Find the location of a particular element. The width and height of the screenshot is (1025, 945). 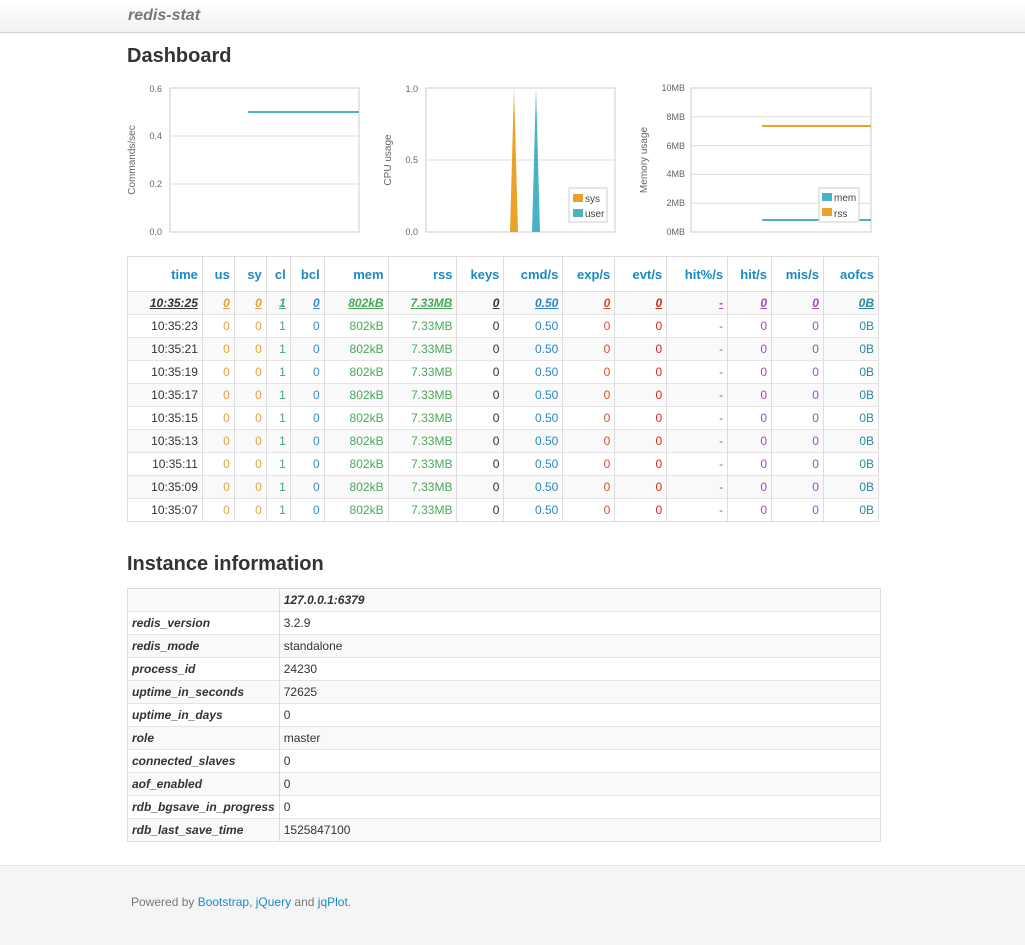

col-cl: cl is located at coordinates (278, 274).